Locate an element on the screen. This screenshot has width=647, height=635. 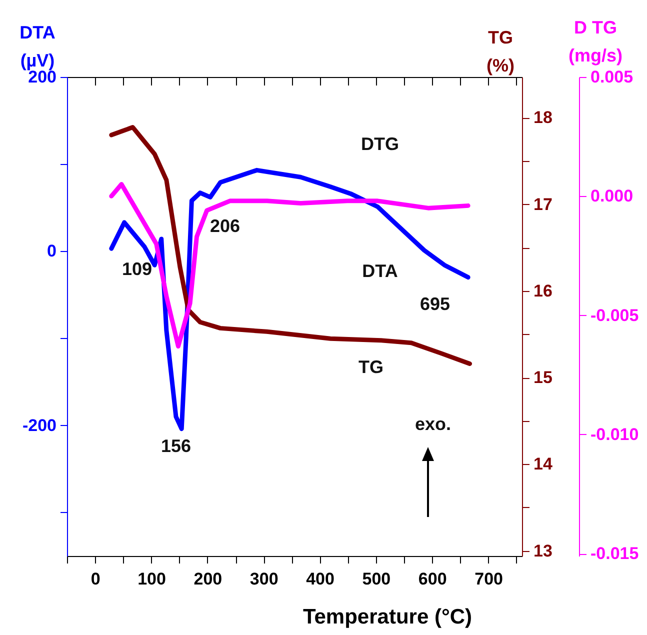
y2-tick-label: 14 is located at coordinates (543, 464).